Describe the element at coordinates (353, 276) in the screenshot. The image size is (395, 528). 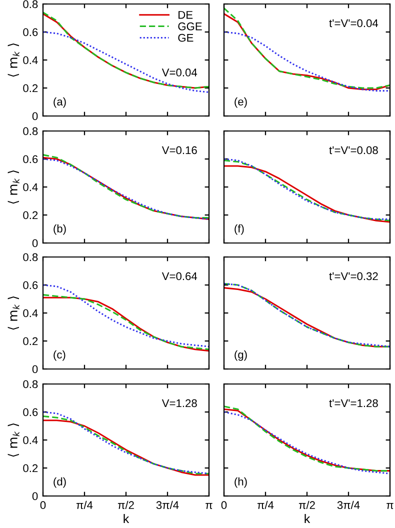
I see `annotation: t'=V'=0.32` at that location.